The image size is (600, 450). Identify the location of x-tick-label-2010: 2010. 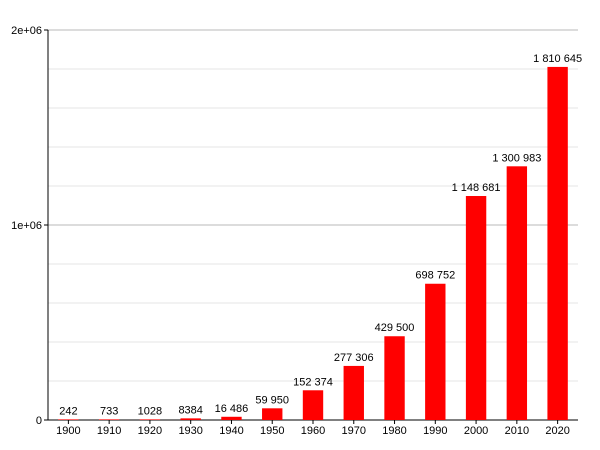
(517, 431).